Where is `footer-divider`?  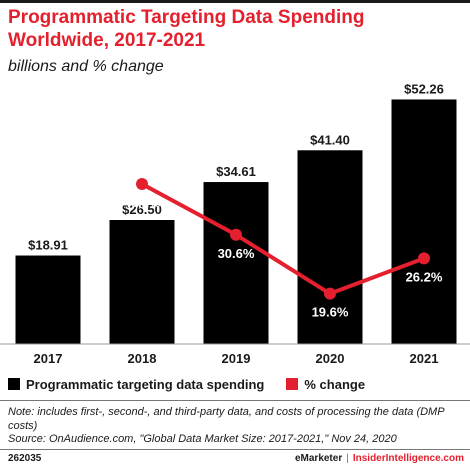
footer-divider is located at coordinates (235, 449).